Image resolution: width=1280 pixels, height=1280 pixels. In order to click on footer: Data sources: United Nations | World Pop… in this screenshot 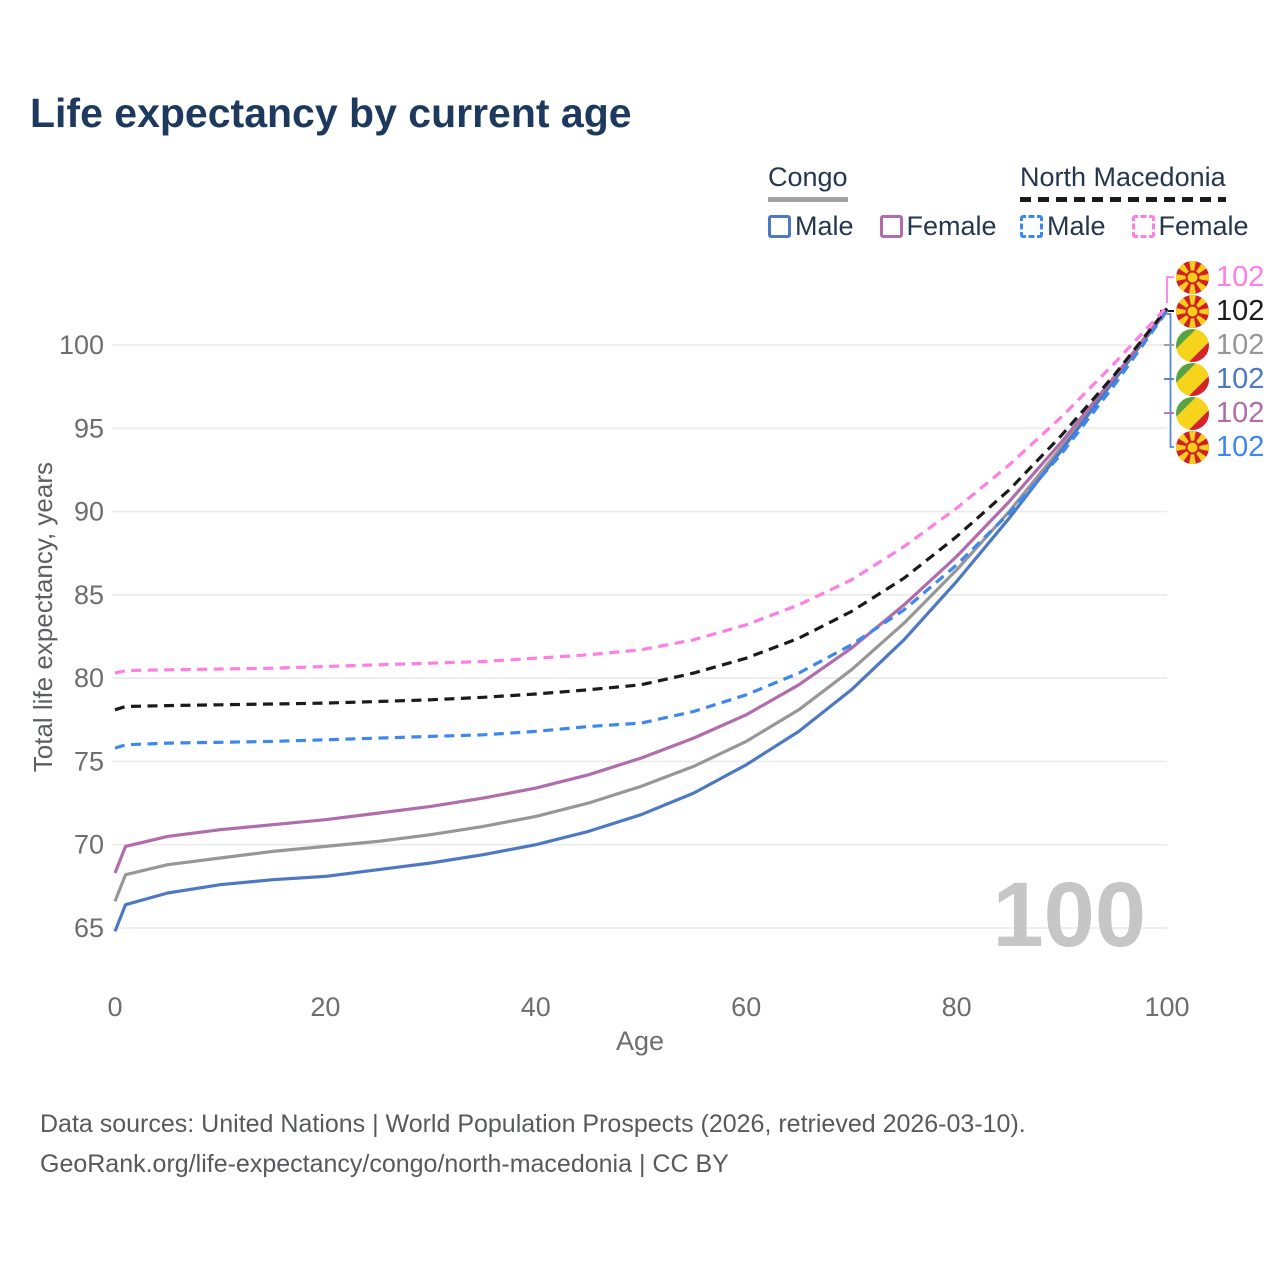, I will do `click(533, 1144)`.